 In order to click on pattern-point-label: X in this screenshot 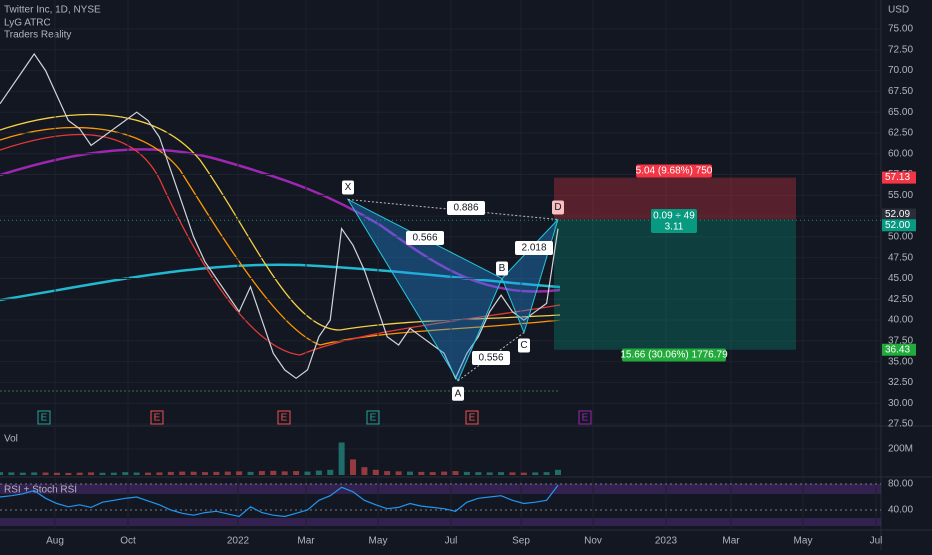, I will do `click(348, 187)`.